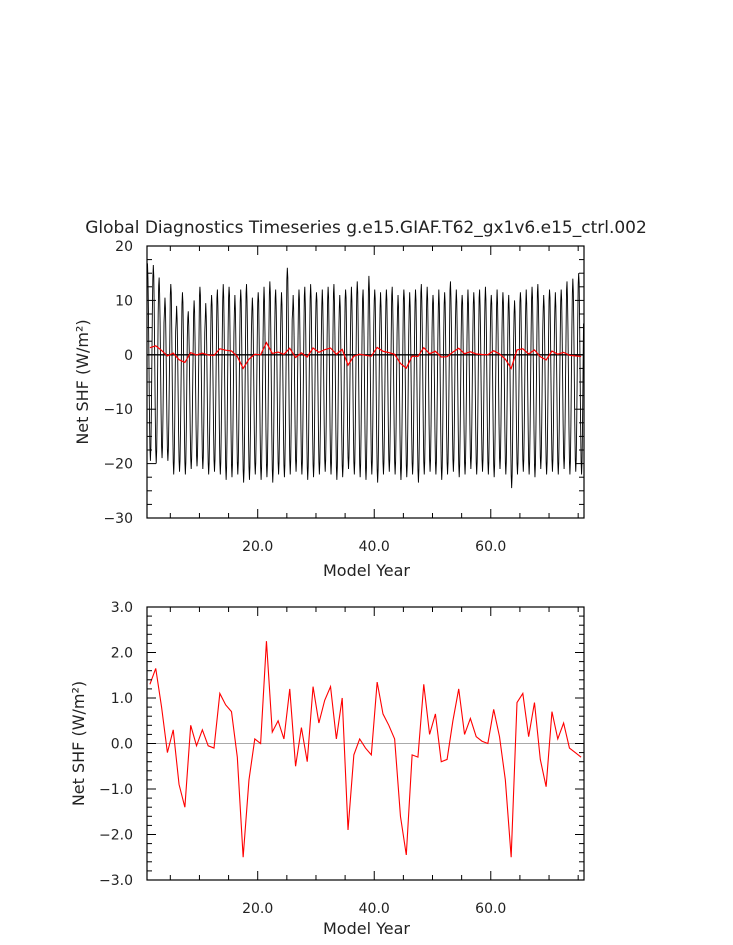 Image resolution: width=733 pixels, height=945 pixels. I want to click on y-tick-label: 0.0, so click(122, 745).